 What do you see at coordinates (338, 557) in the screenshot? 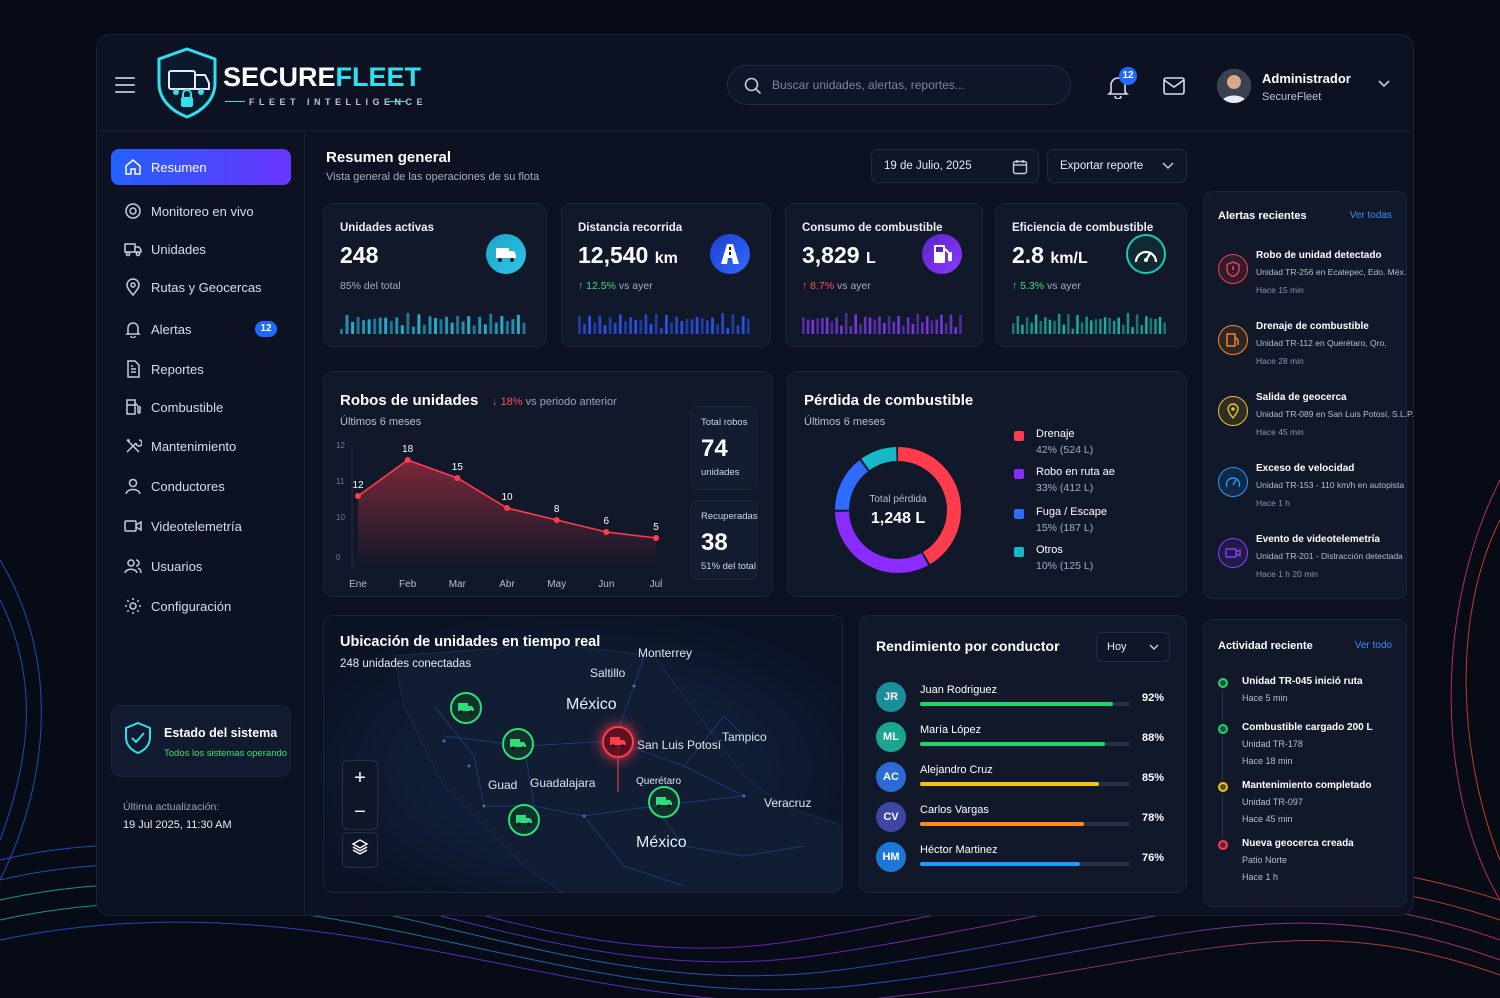
I see `y-tick-label: 0` at bounding box center [338, 557].